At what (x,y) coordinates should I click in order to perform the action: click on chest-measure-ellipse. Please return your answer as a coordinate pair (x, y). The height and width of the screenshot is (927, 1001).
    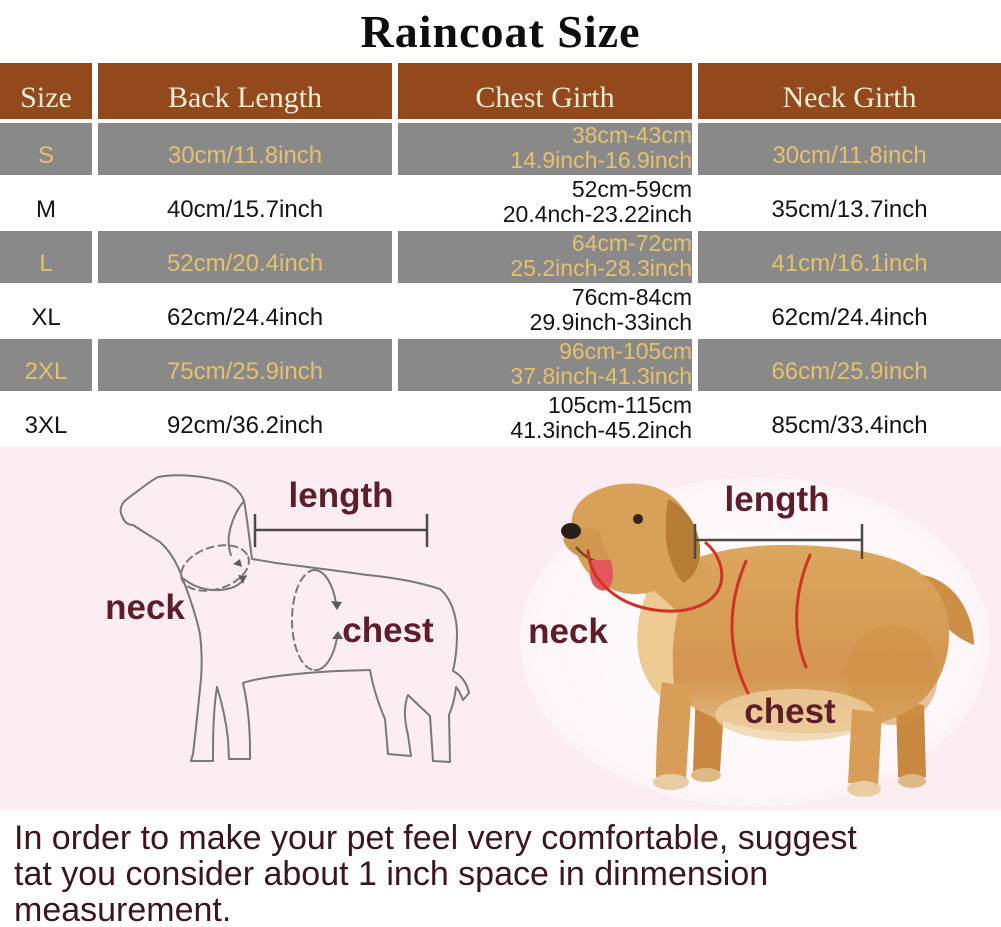
    Looking at the image, I should click on (317, 620).